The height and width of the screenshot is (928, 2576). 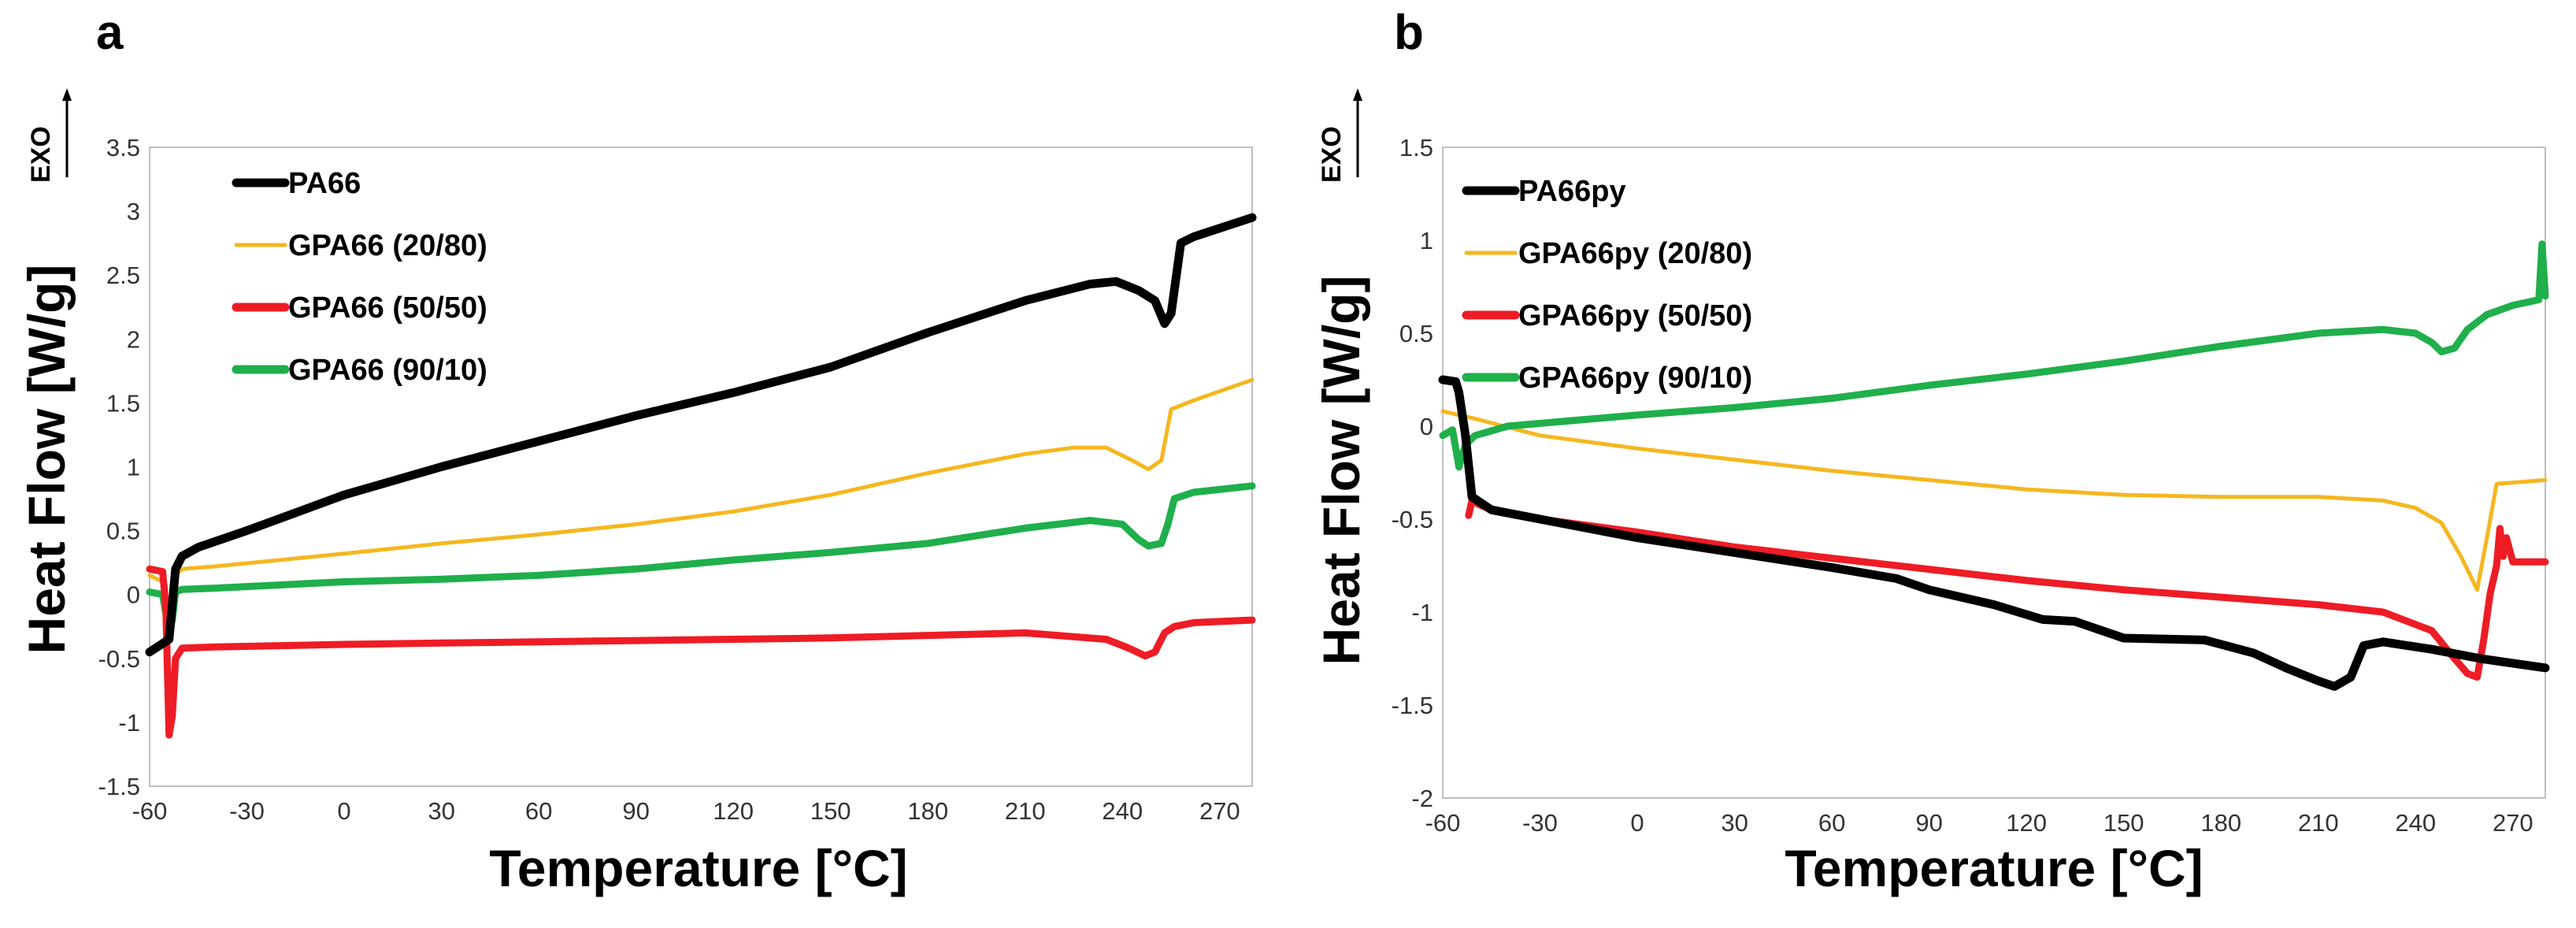 I want to click on exo-indicator-a: EXO, so click(x=49, y=135).